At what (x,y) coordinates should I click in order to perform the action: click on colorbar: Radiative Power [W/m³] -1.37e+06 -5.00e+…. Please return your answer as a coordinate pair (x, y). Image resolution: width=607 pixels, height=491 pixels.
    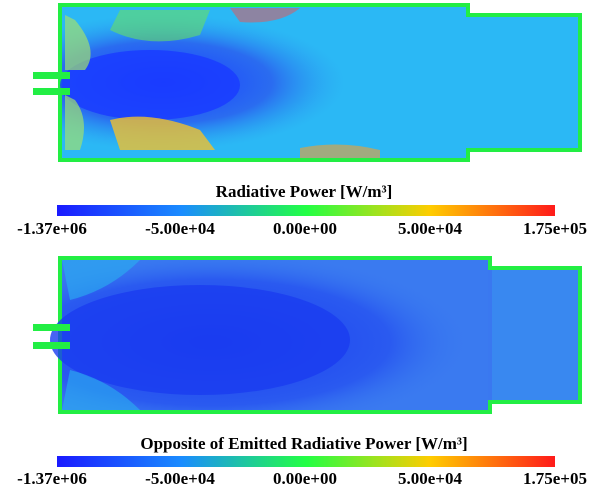
    Looking at the image, I should click on (302, 210).